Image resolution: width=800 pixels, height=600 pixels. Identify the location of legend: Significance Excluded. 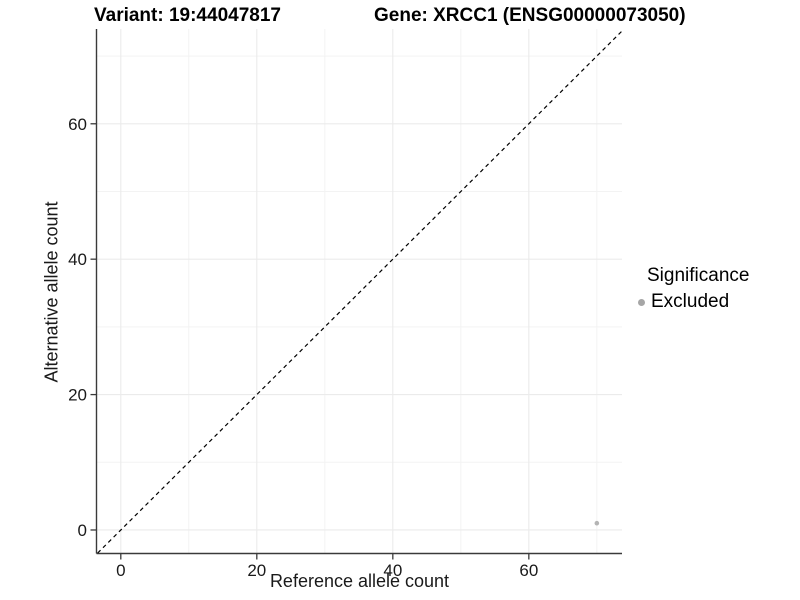
(693, 288).